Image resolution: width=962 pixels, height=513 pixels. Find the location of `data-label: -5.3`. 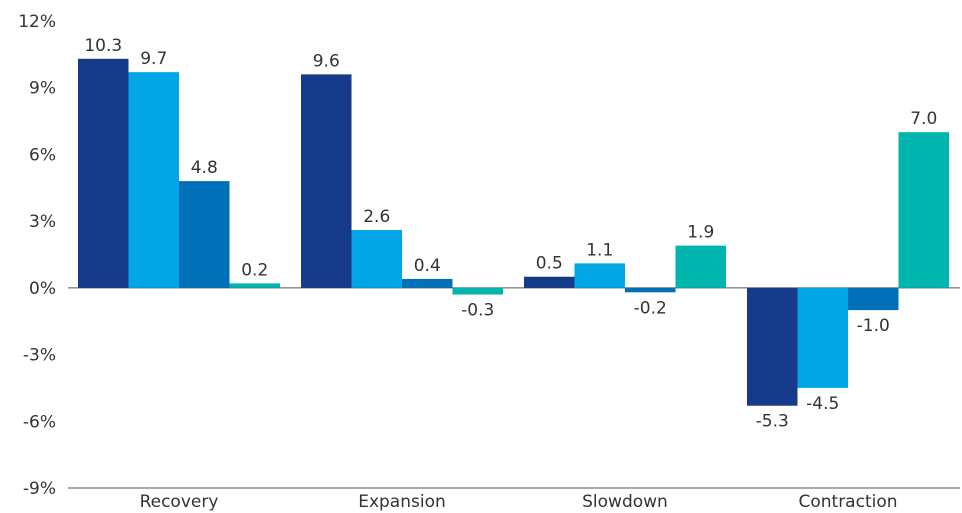

data-label: -5.3 is located at coordinates (772, 422).